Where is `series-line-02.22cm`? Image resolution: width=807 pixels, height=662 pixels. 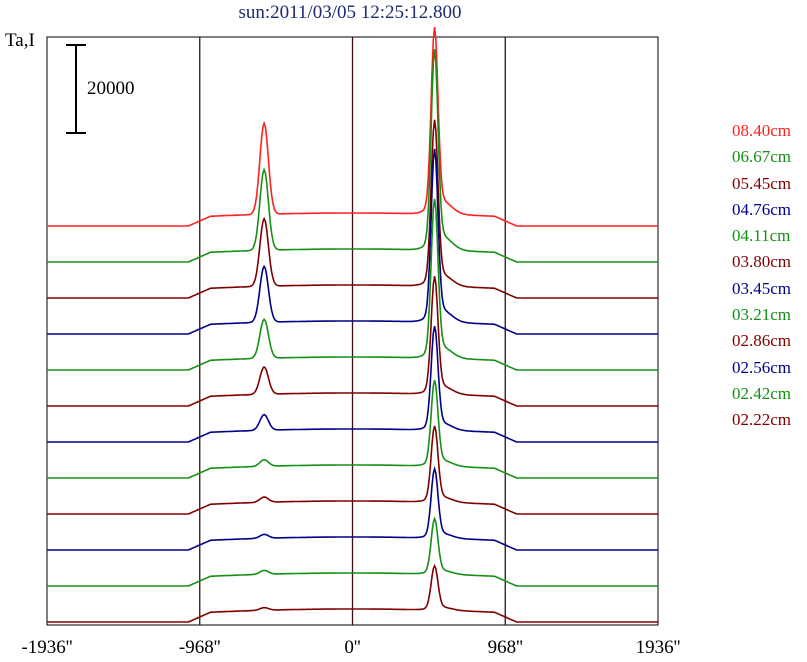 series-line-02.22cm is located at coordinates (352, 593).